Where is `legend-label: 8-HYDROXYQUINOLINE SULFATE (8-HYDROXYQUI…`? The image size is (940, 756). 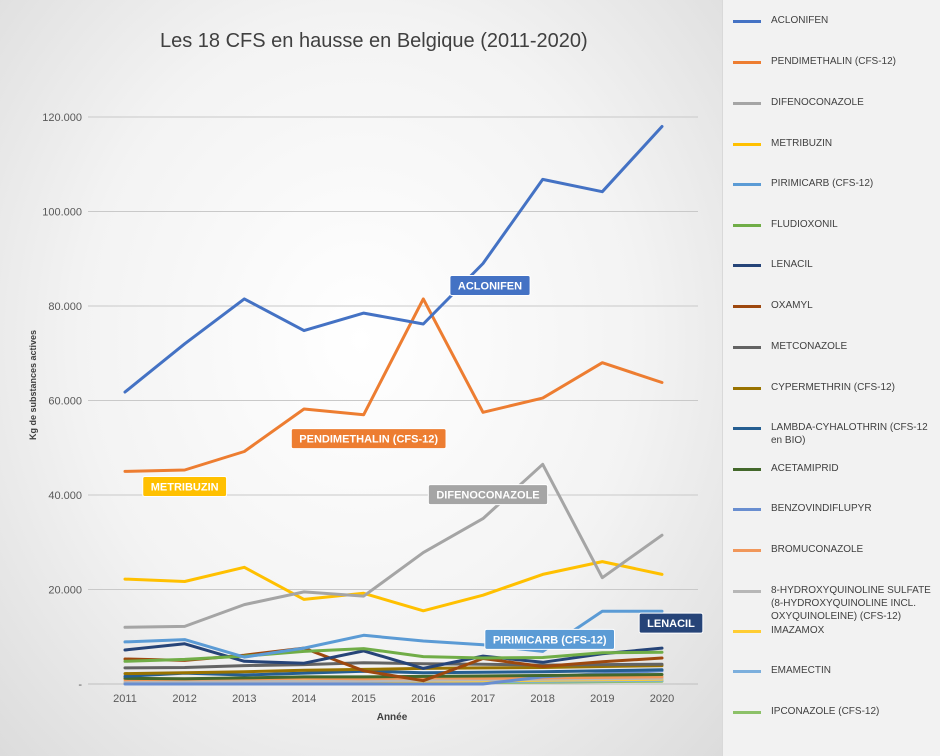 legend-label: 8-HYDROXYQUINOLINE SULFATE (8-HYDROXYQUI… is located at coordinates (851, 603).